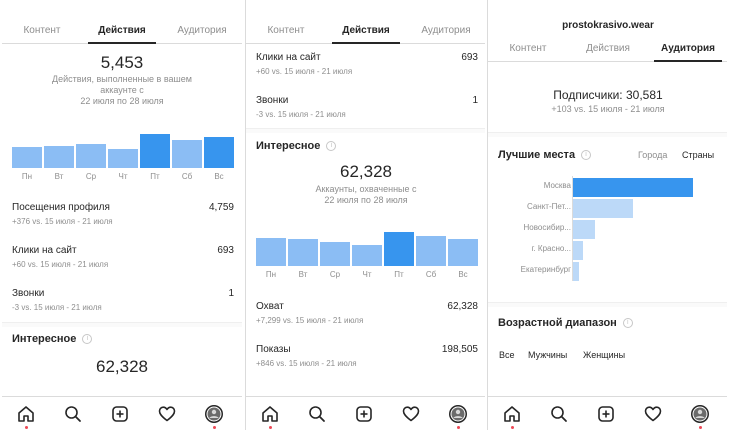 The width and height of the screenshot is (730, 430). Describe the element at coordinates (61, 207) in the screenshot. I see `stat-label: Посещения профиля` at that location.